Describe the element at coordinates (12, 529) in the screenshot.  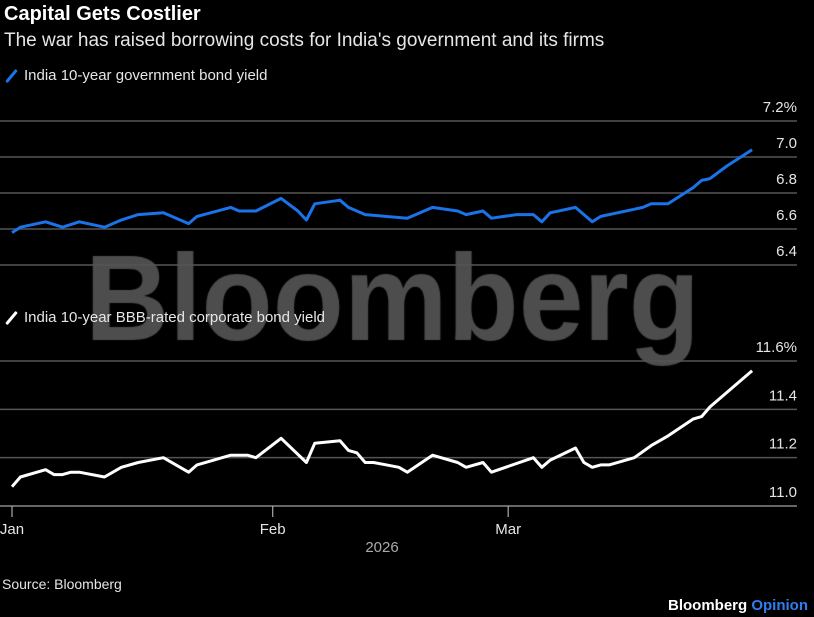
I see `x-tick-label: Jan` at that location.